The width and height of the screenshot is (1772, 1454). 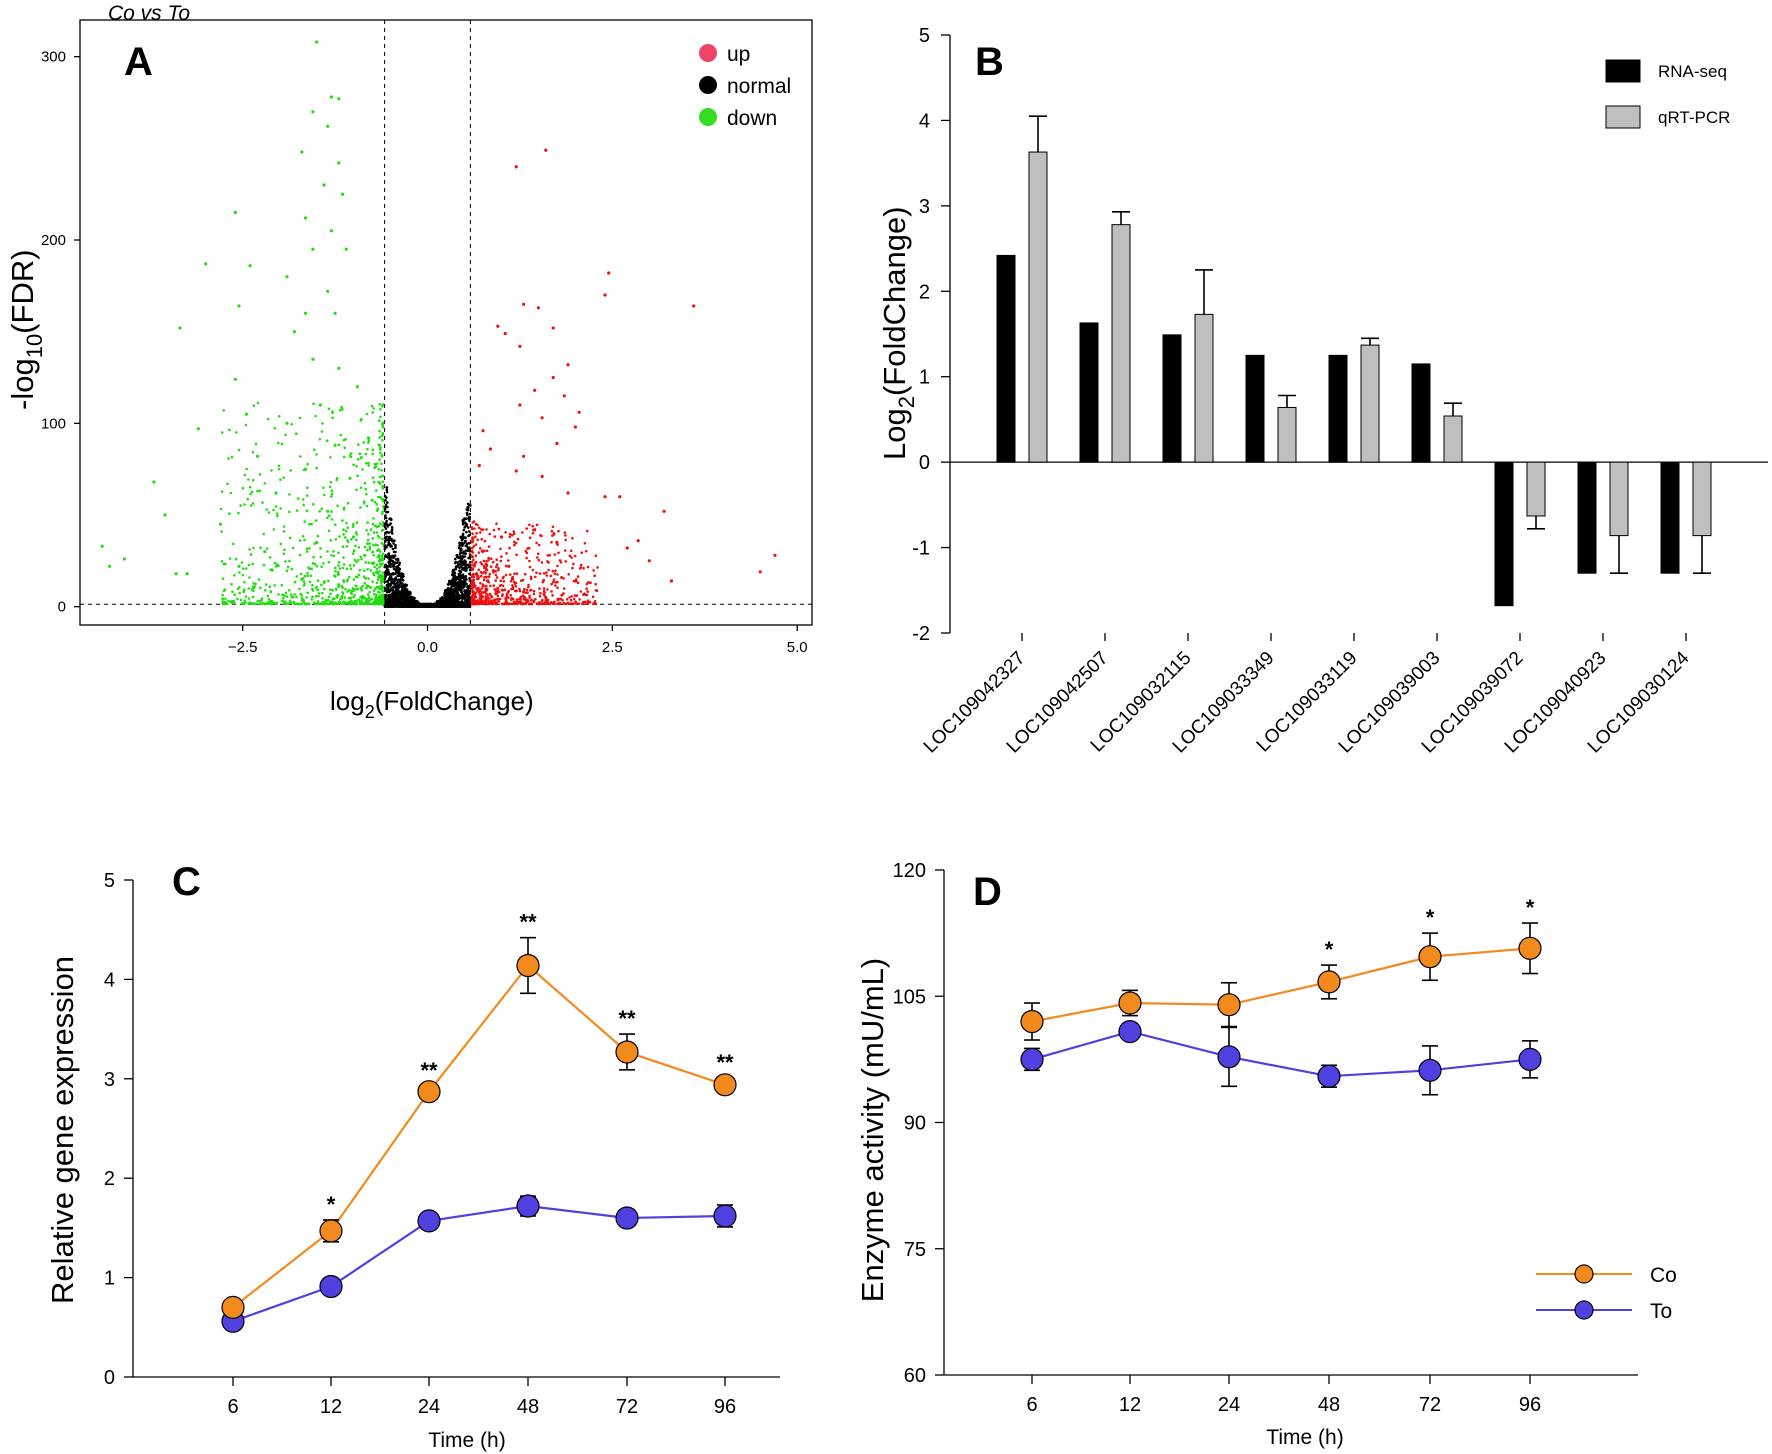 I want to click on legend-normal-marker, so click(x=708, y=85).